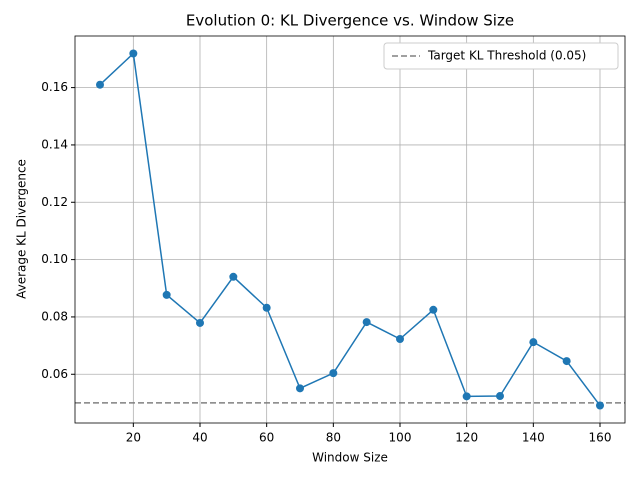 This screenshot has width=640, height=480. What do you see at coordinates (400, 438) in the screenshot?
I see `x-tick-label: 100` at bounding box center [400, 438].